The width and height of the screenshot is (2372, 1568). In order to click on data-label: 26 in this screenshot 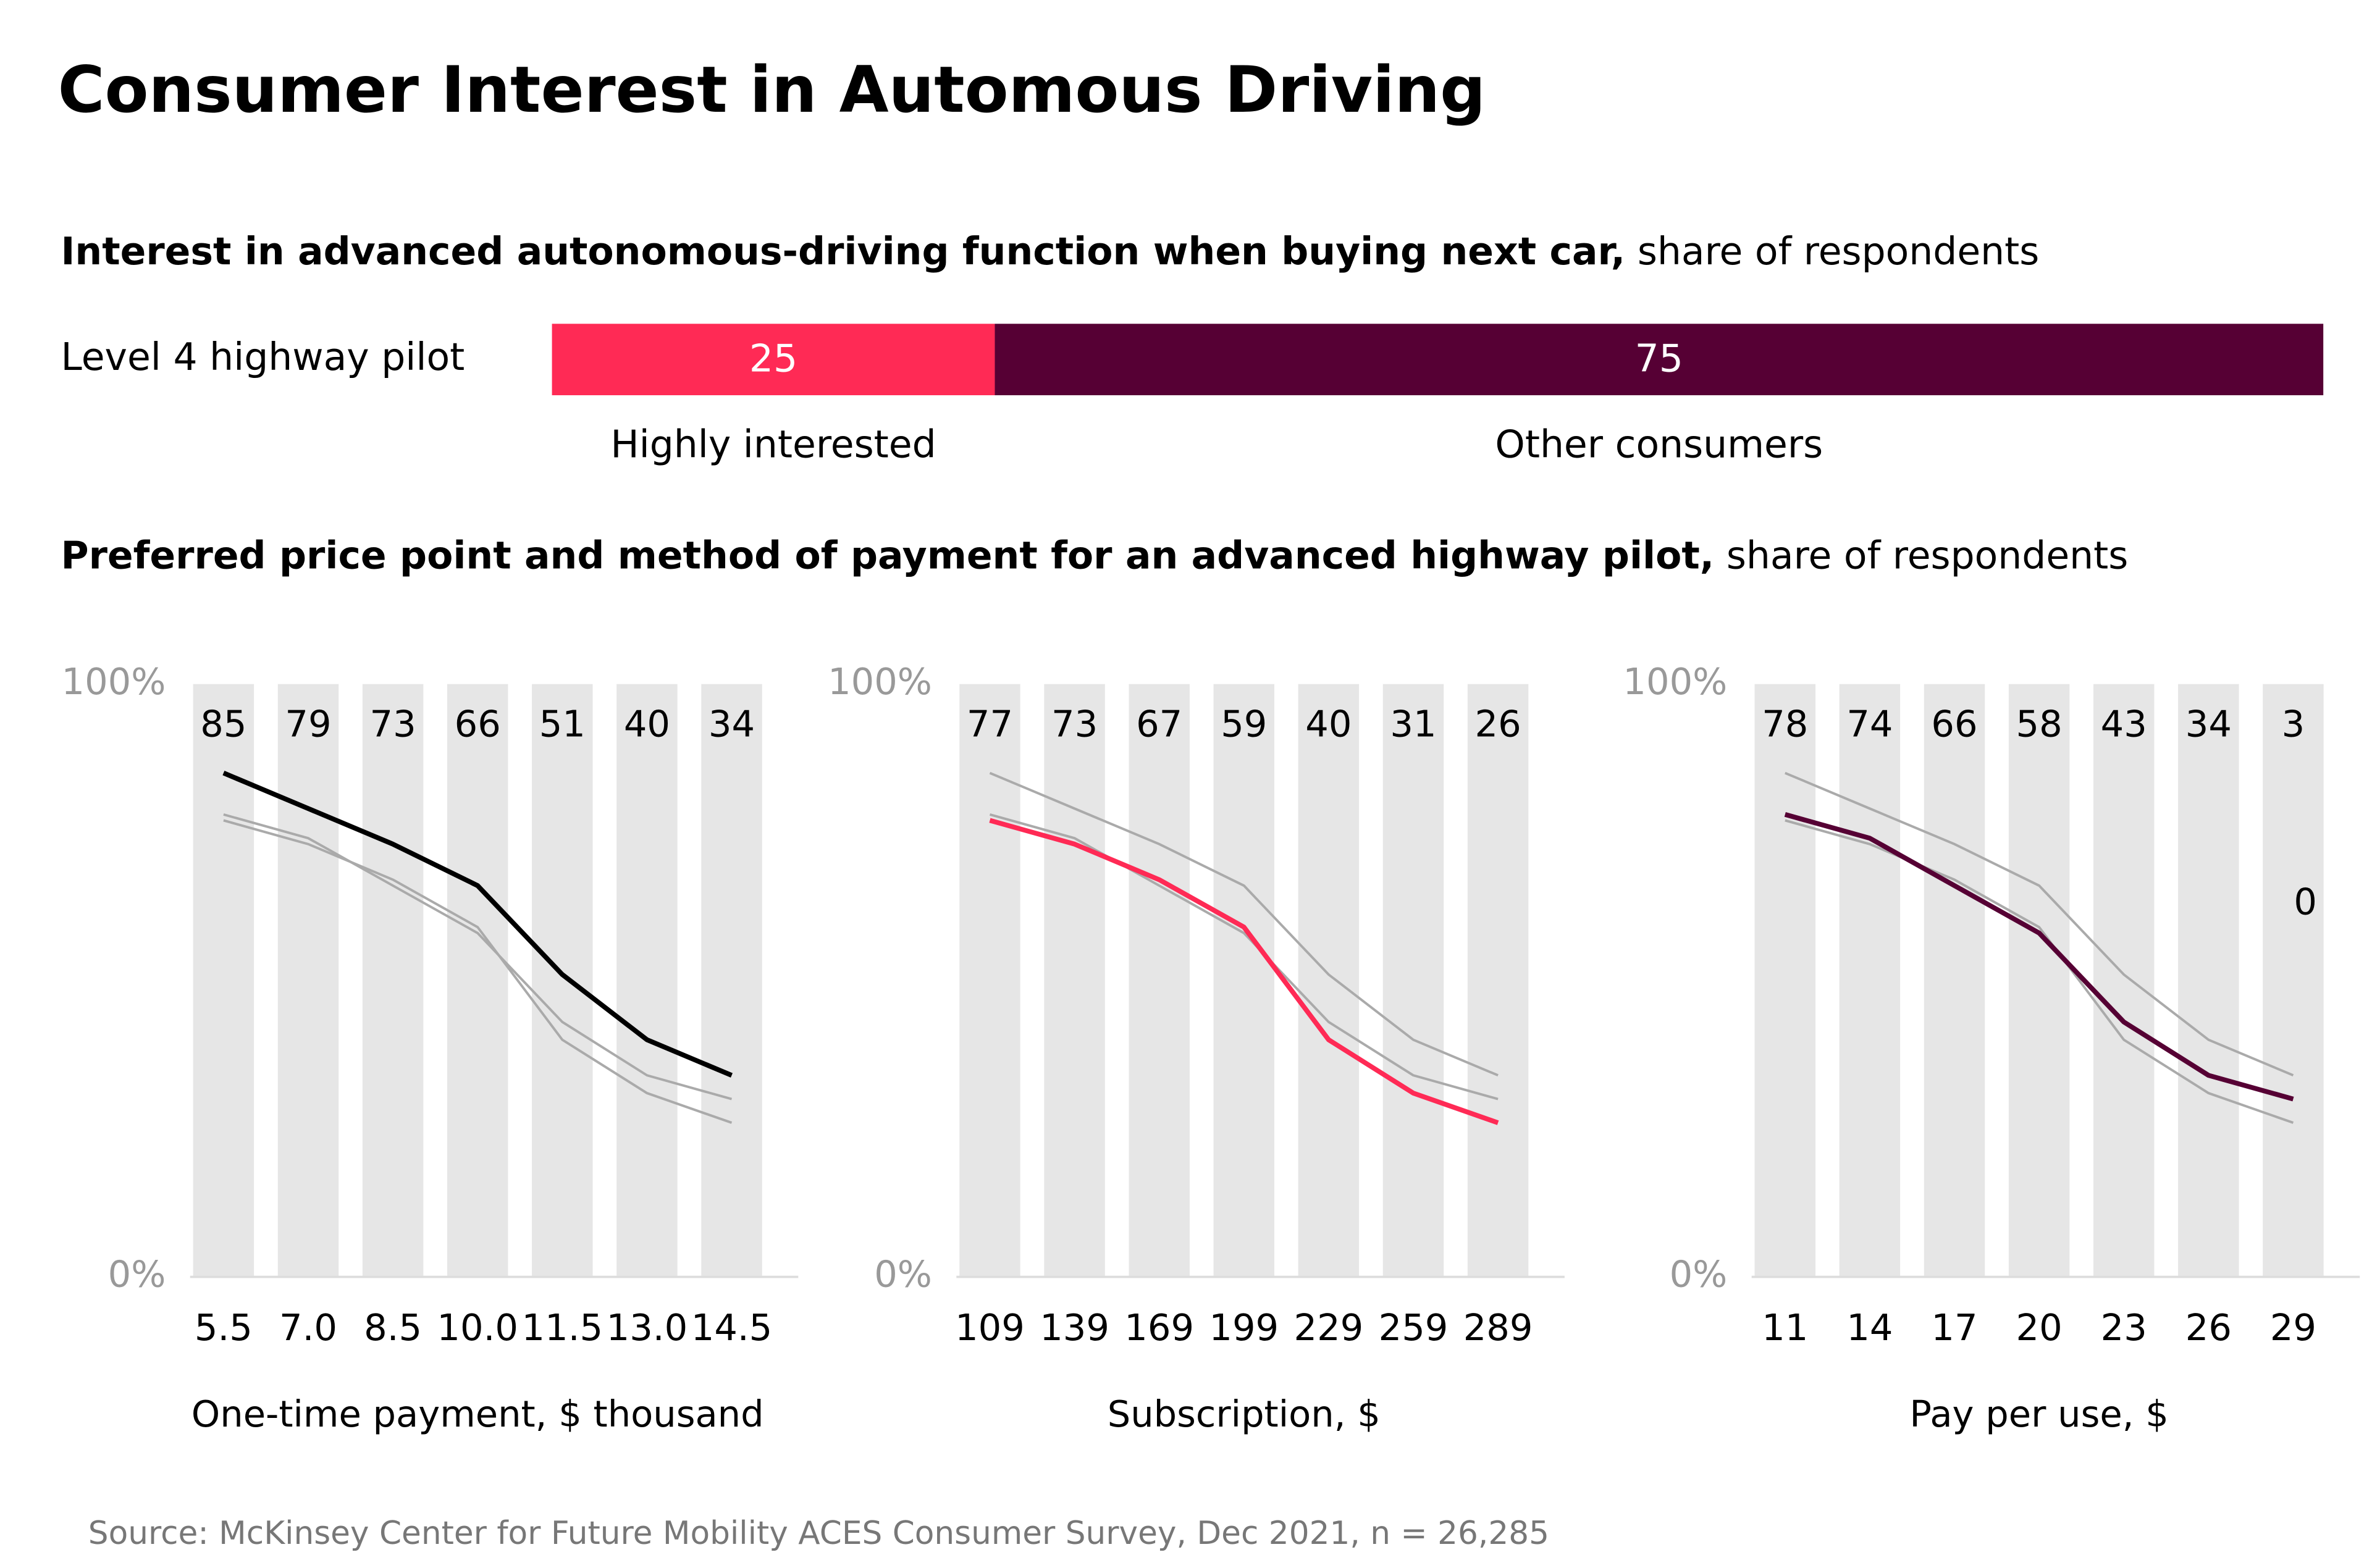, I will do `click(1498, 724)`.